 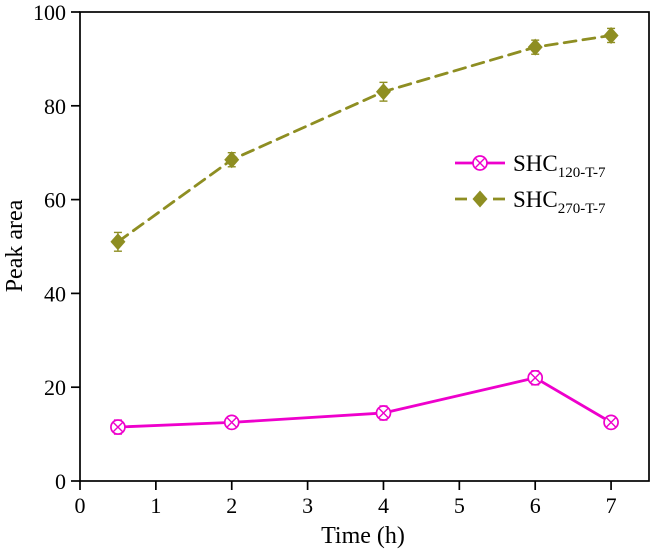 What do you see at coordinates (383, 505) in the screenshot?
I see `x-tick-label-4: 4` at bounding box center [383, 505].